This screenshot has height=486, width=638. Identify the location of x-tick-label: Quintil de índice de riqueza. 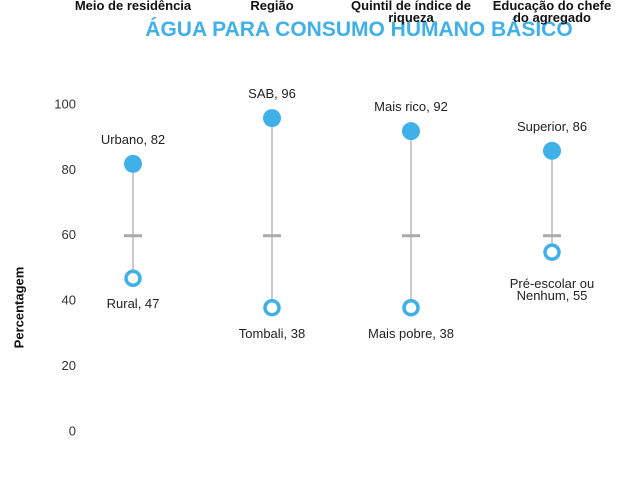
(411, 12).